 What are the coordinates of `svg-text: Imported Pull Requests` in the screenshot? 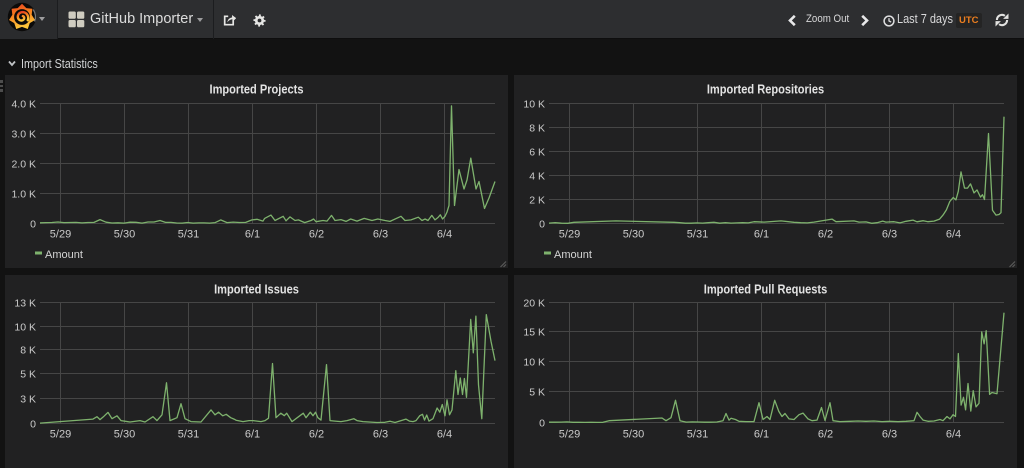 It's located at (766, 289).